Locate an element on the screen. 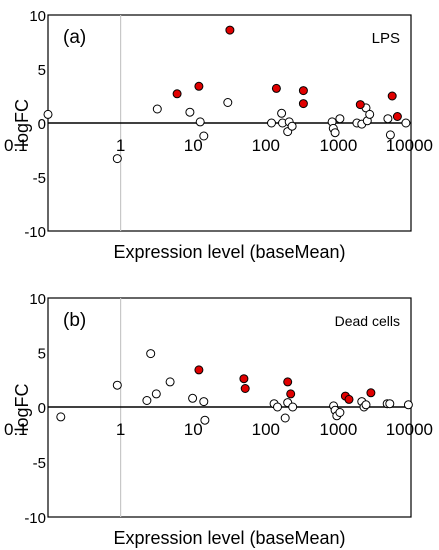 The width and height of the screenshot is (439, 550). panel-annotation: Dead cells is located at coordinates (367, 321).